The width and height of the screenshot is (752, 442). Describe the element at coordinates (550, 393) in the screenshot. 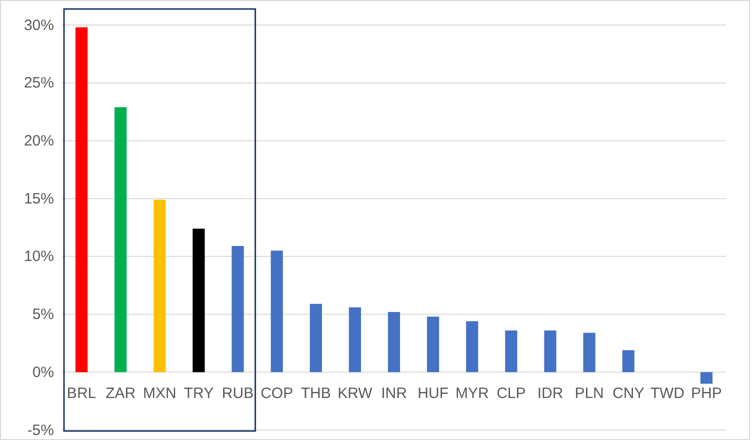

I see `x-tick-label: IDR` at that location.